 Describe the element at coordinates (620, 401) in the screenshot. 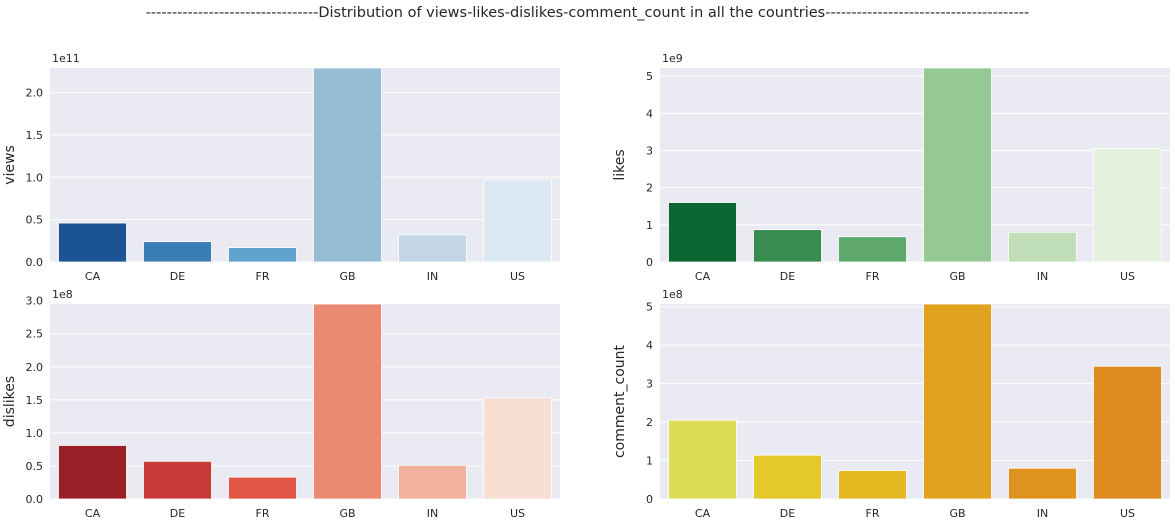

I see `y-axis-label: comment_count` at that location.